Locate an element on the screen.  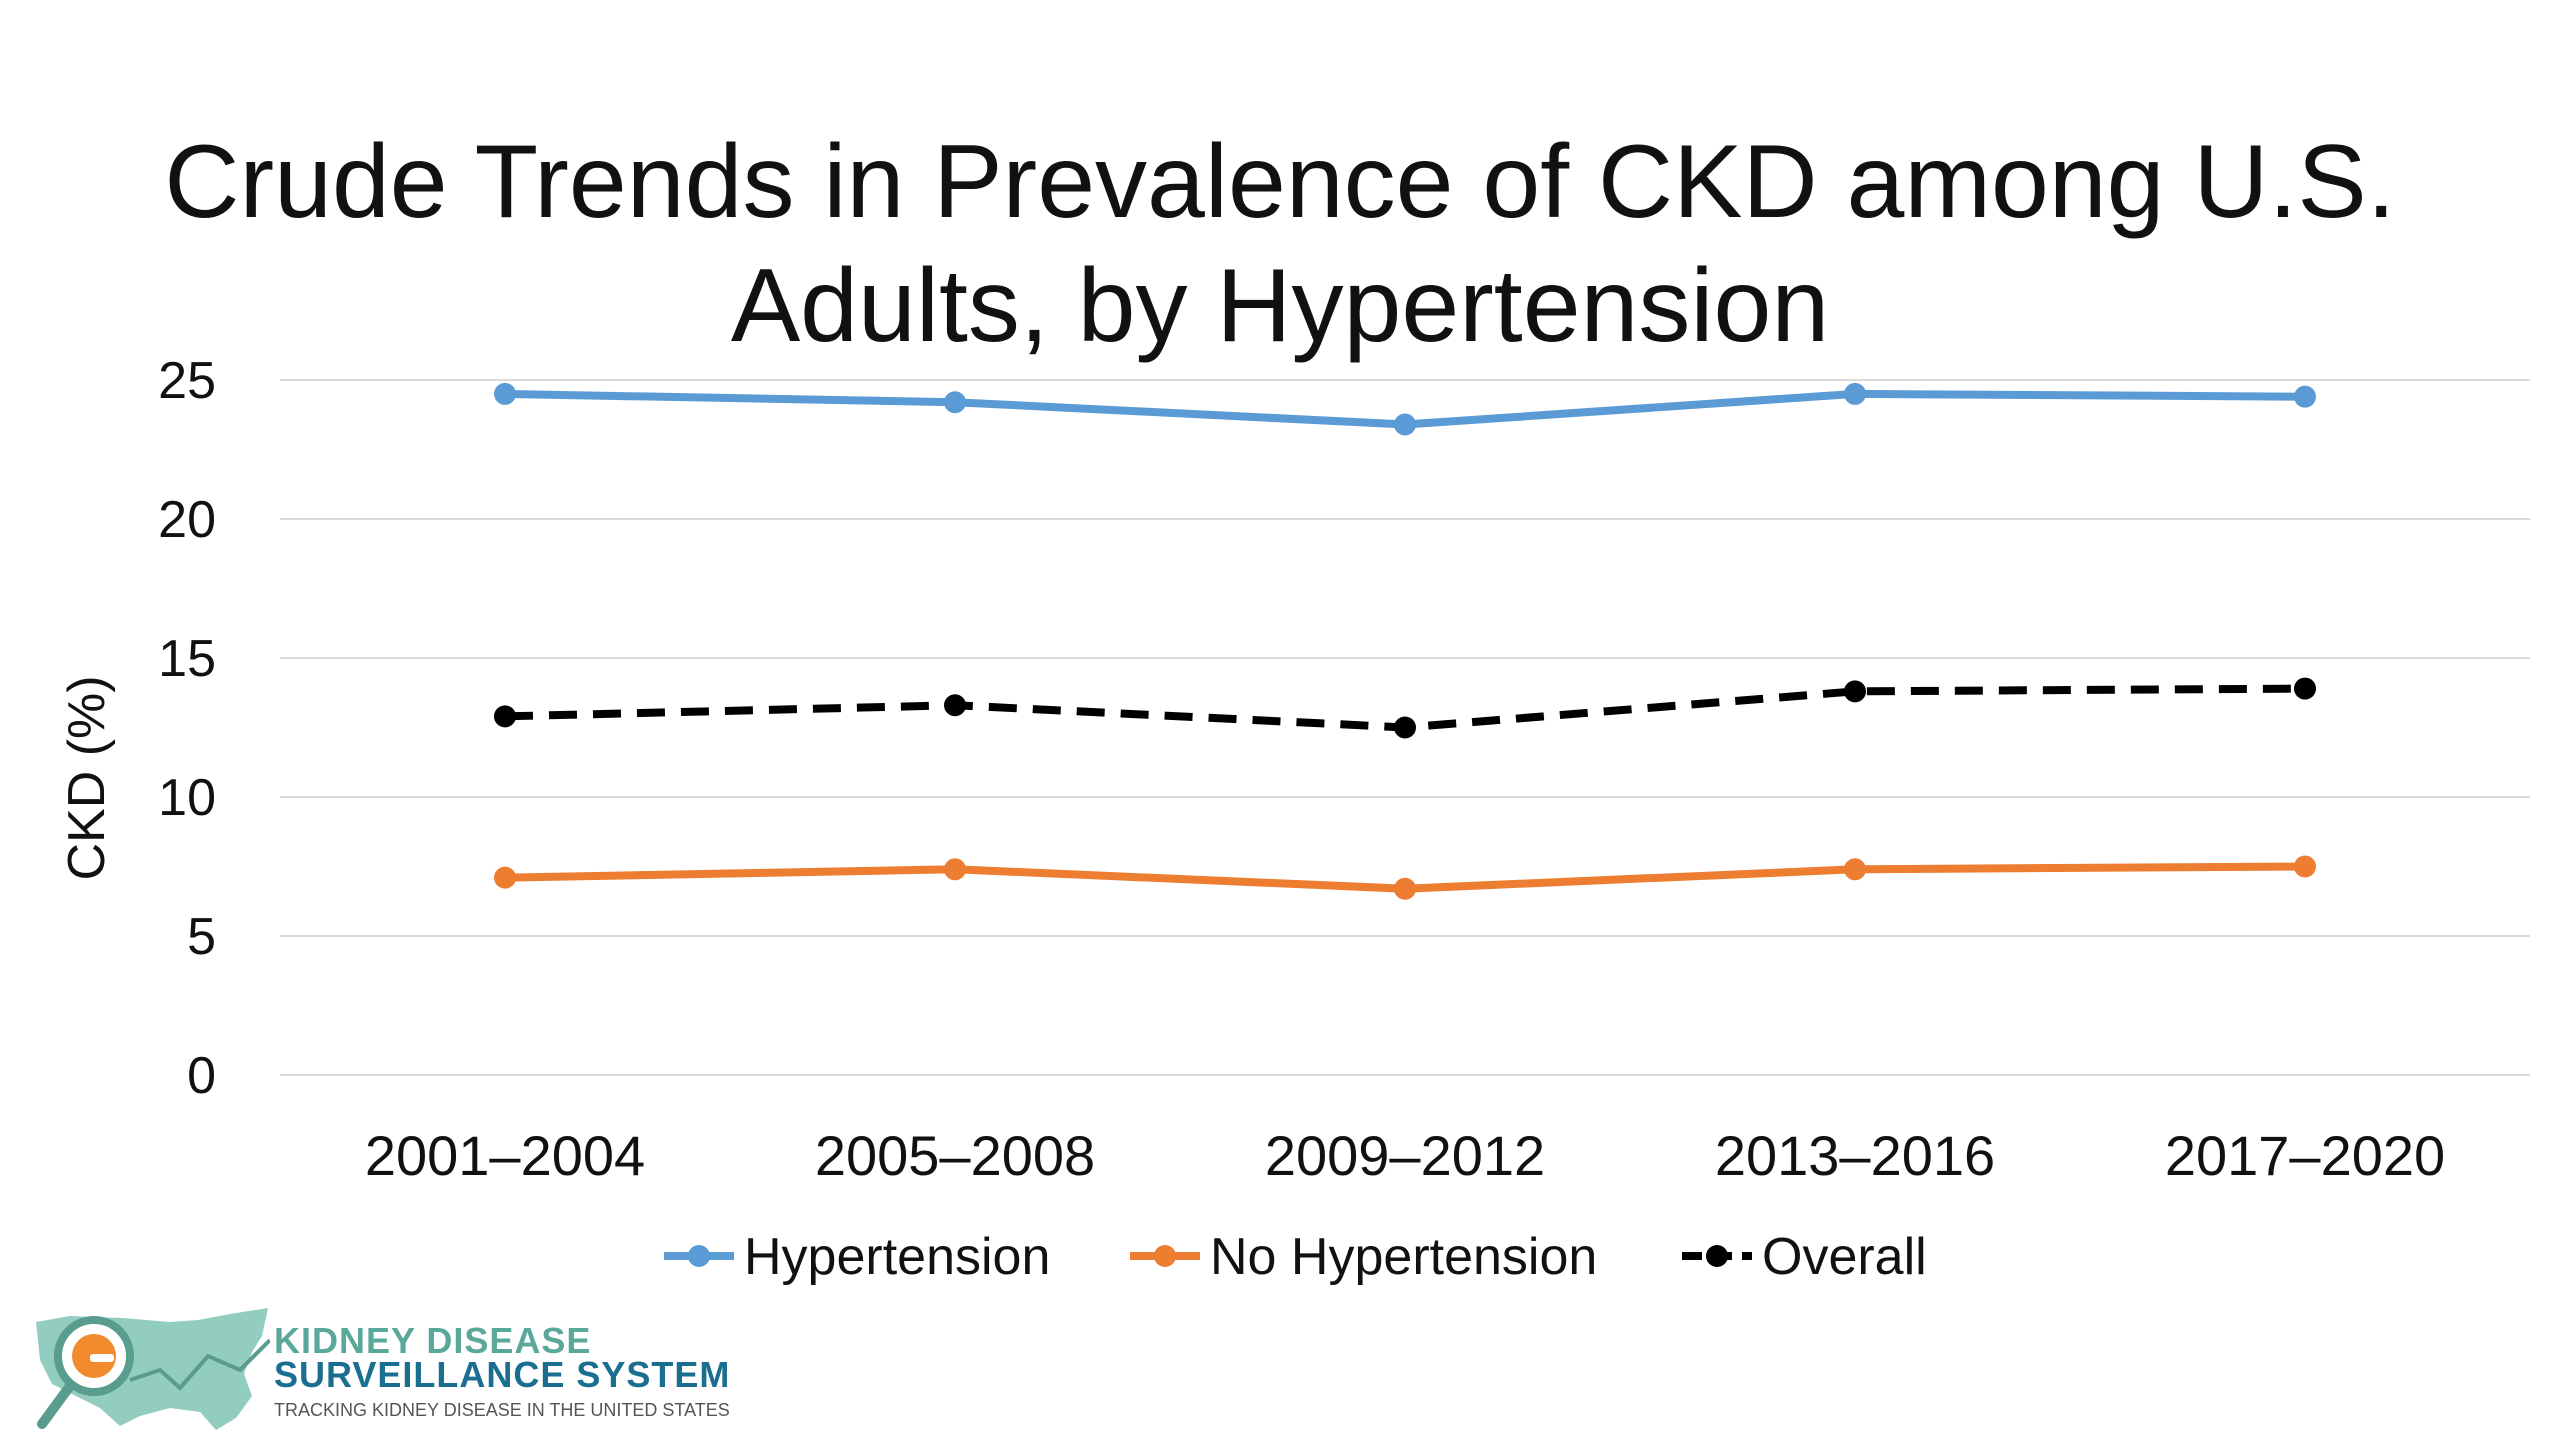
legend-item: No Hypertension is located at coordinates (1363, 1257).